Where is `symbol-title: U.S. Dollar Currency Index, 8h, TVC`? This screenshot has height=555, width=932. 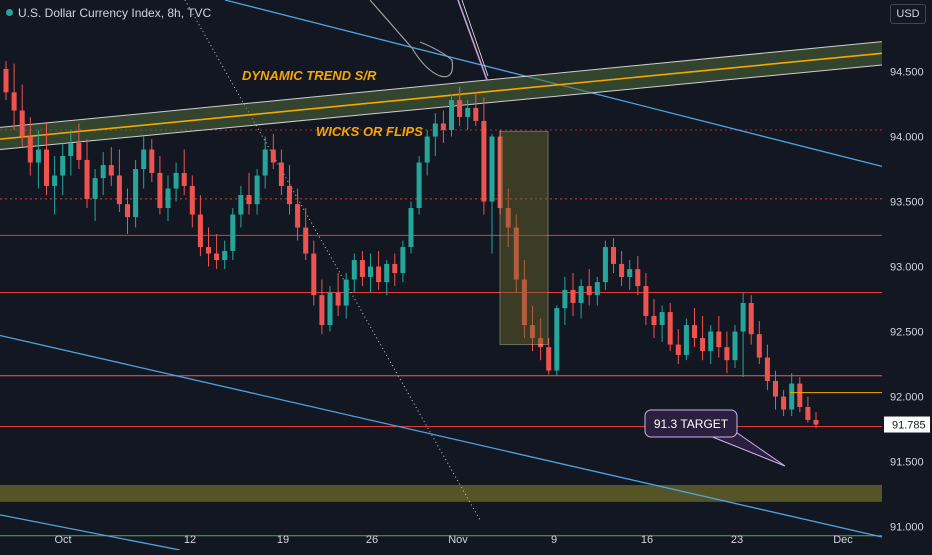 symbol-title: U.S. Dollar Currency Index, 8h, TVC is located at coordinates (115, 13).